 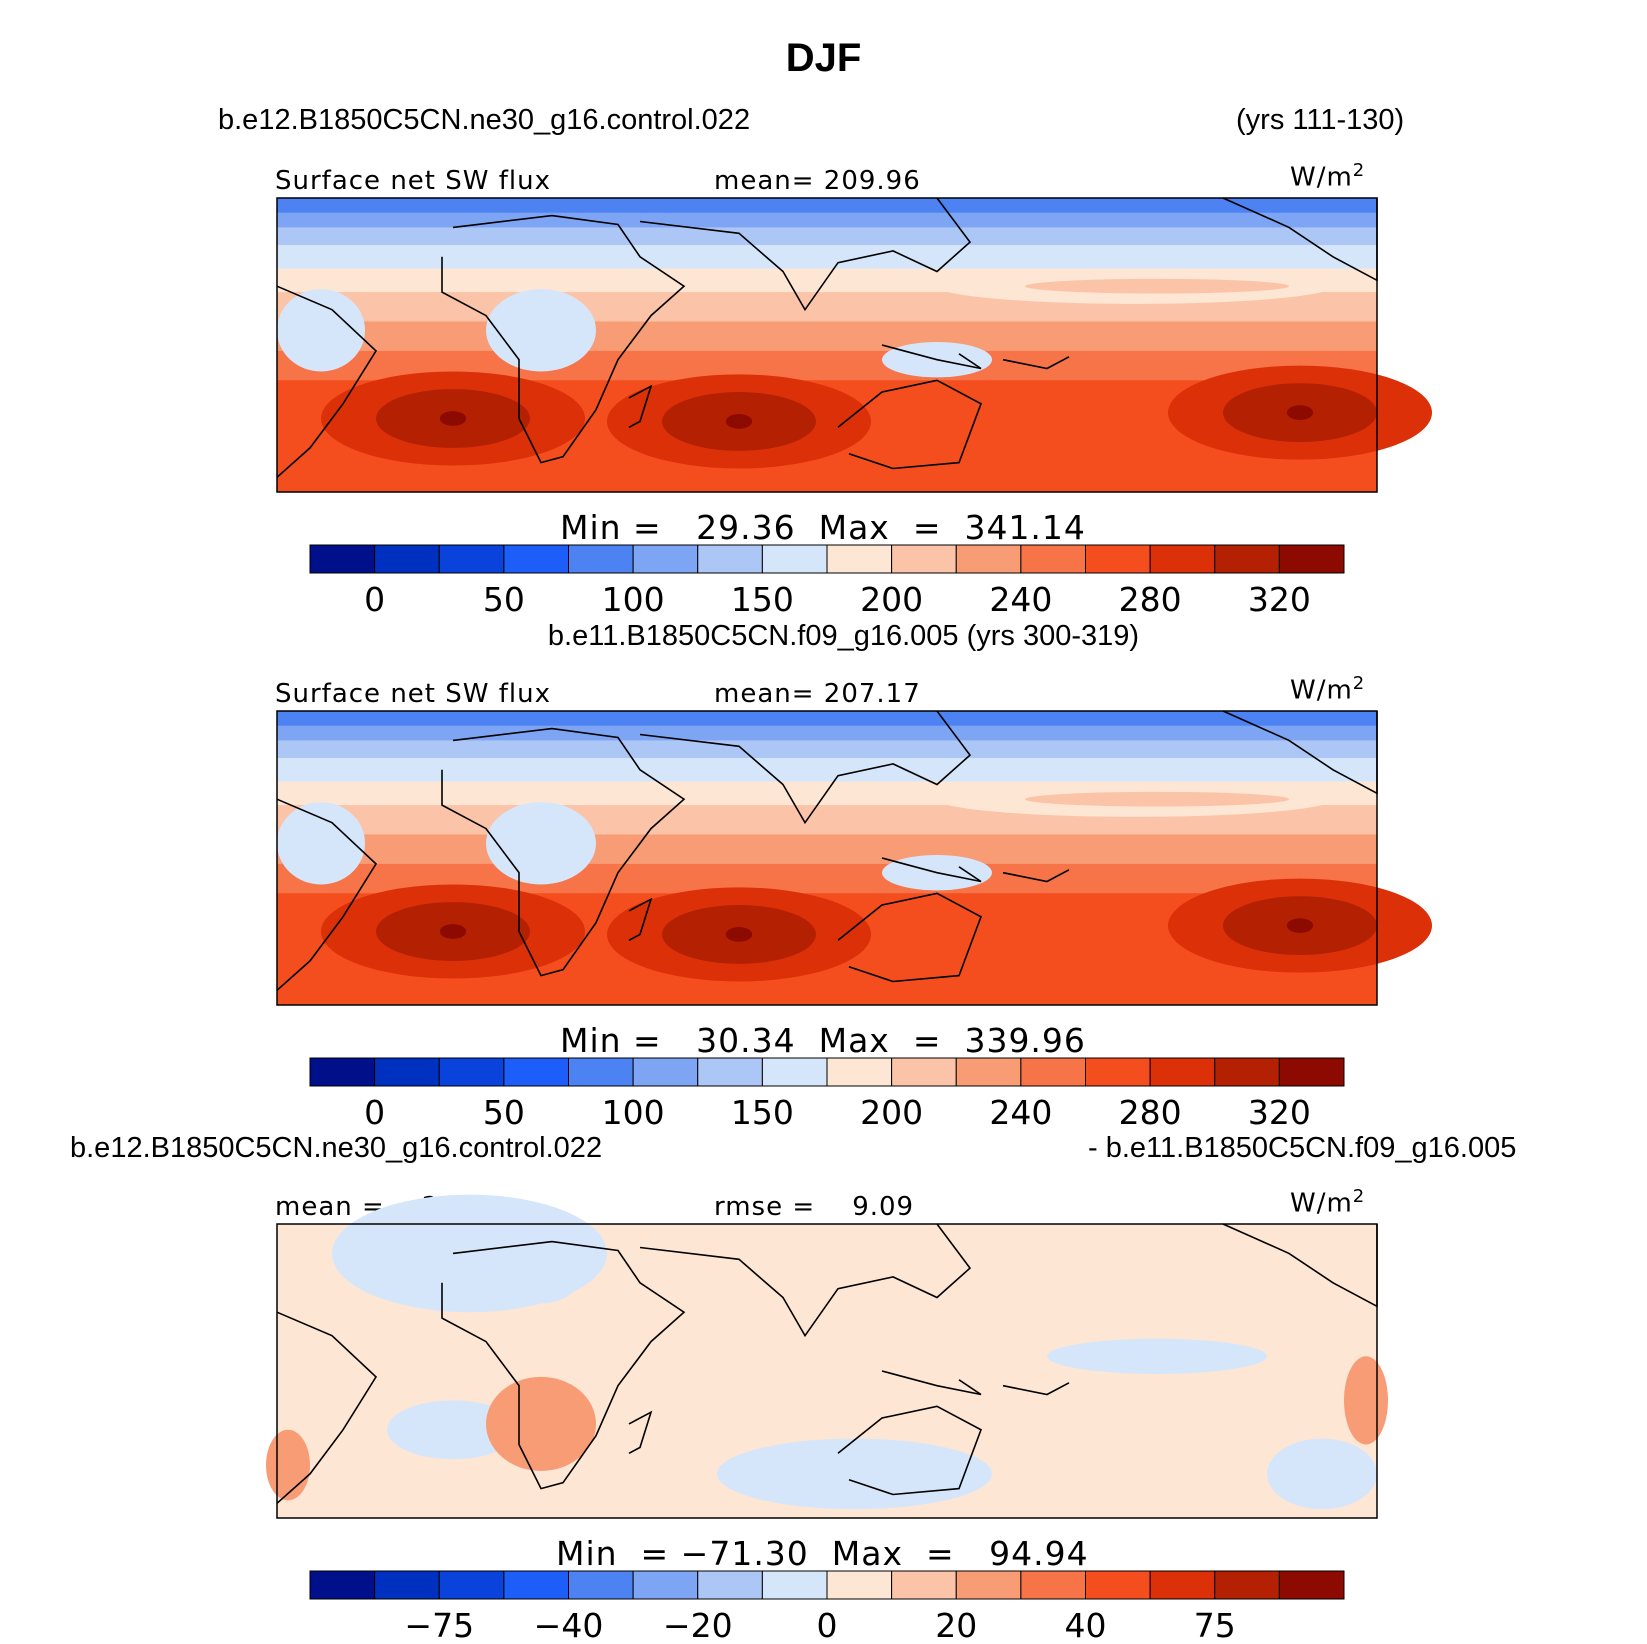 I want to click on panel3-case-left-label: b.e12.B1850C5CN.ne30_g16.control.022, so click(x=336, y=1148).